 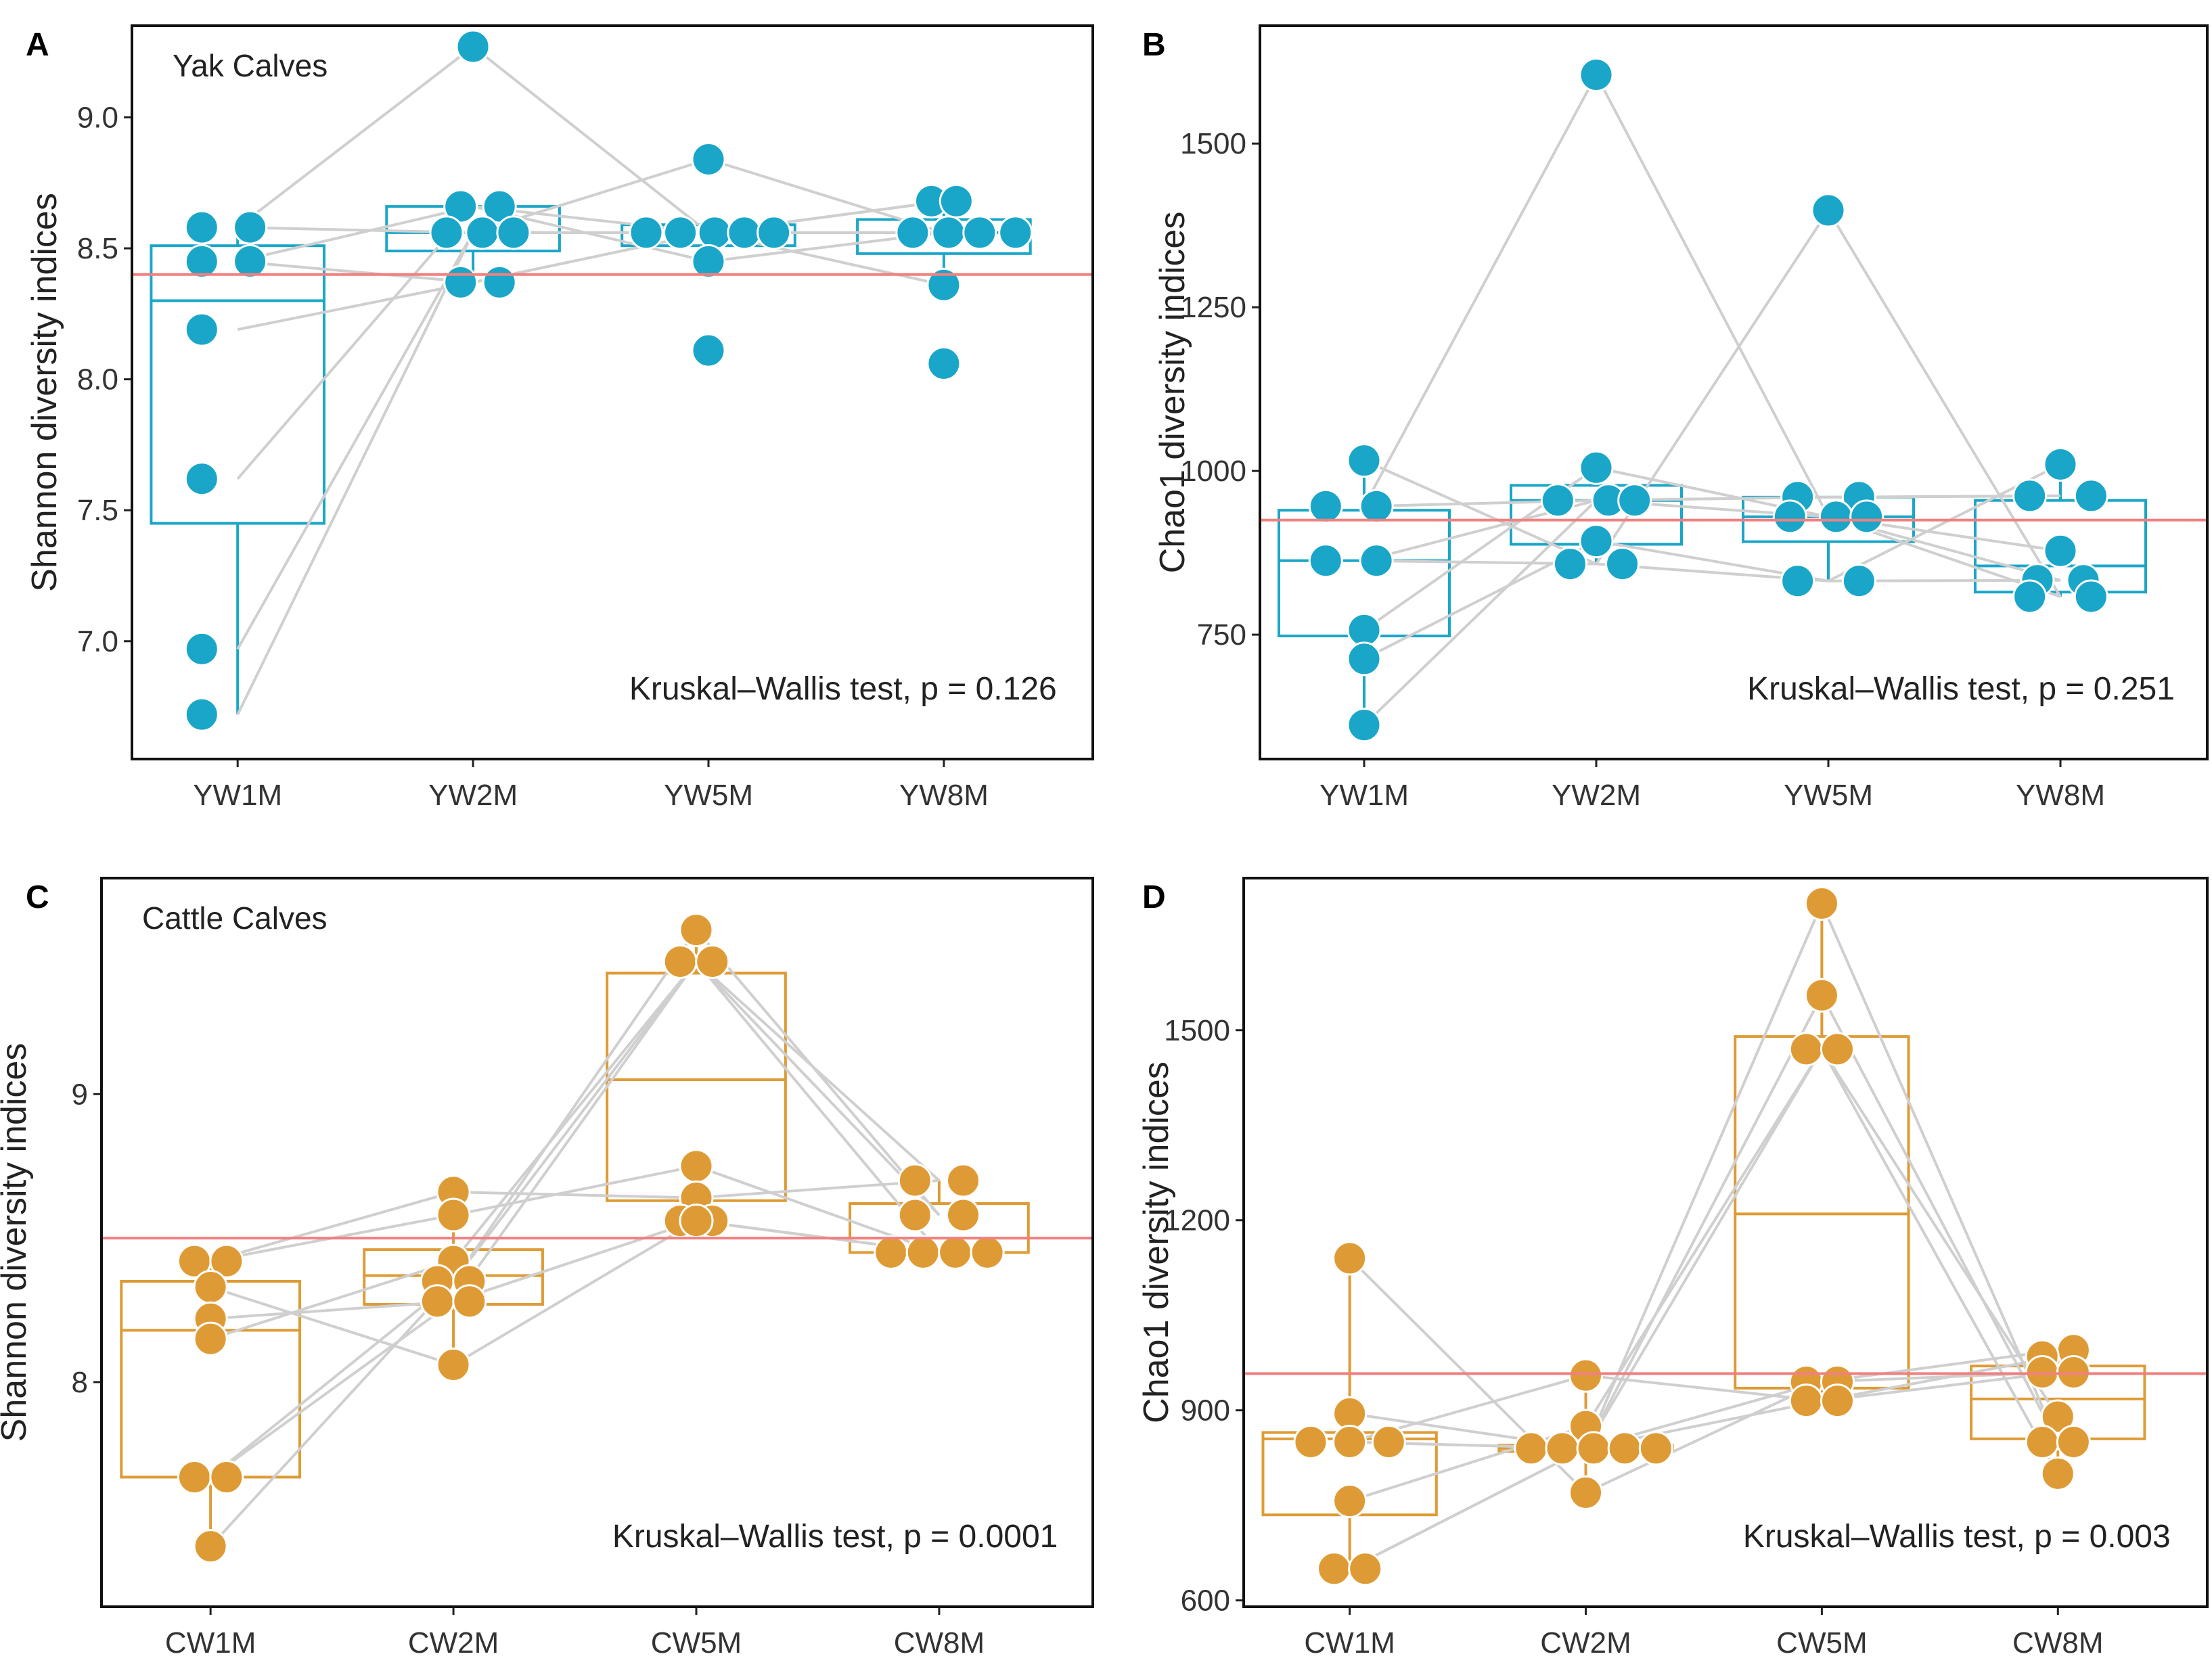 What do you see at coordinates (1205, 1601) in the screenshot?
I see `y-tick-label: 600` at bounding box center [1205, 1601].